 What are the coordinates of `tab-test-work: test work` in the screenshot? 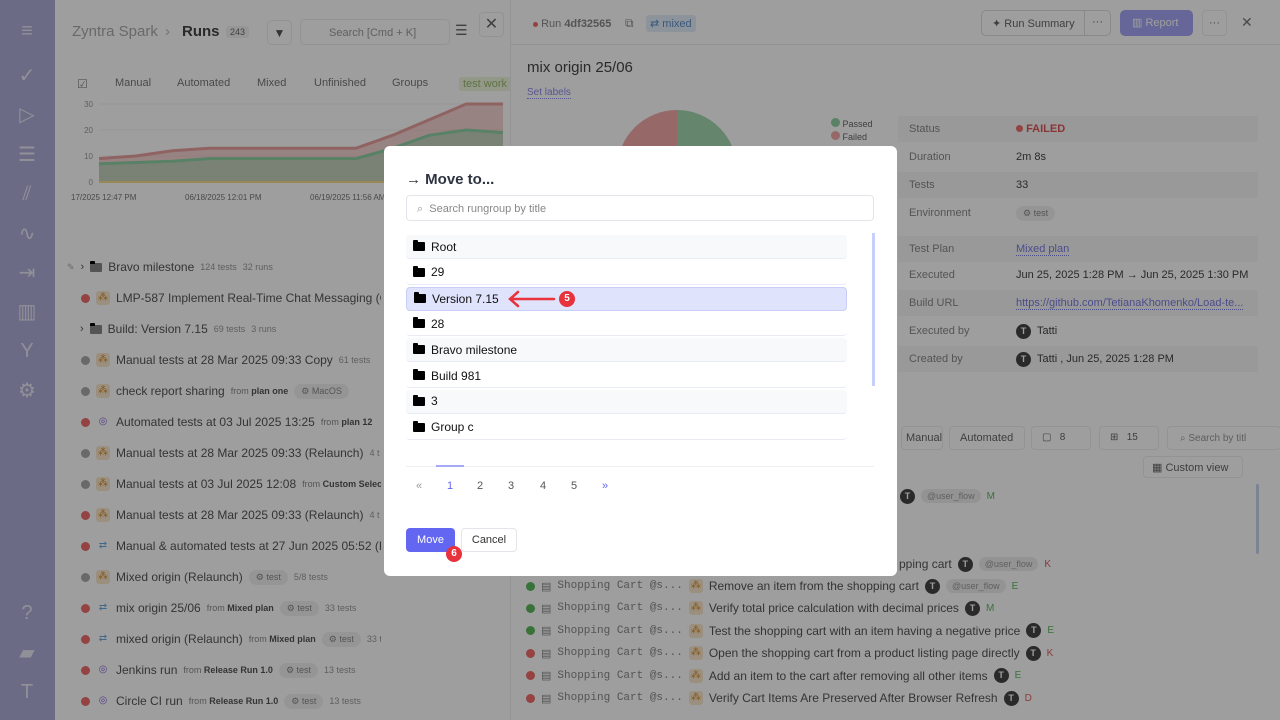 It's located at (484, 84).